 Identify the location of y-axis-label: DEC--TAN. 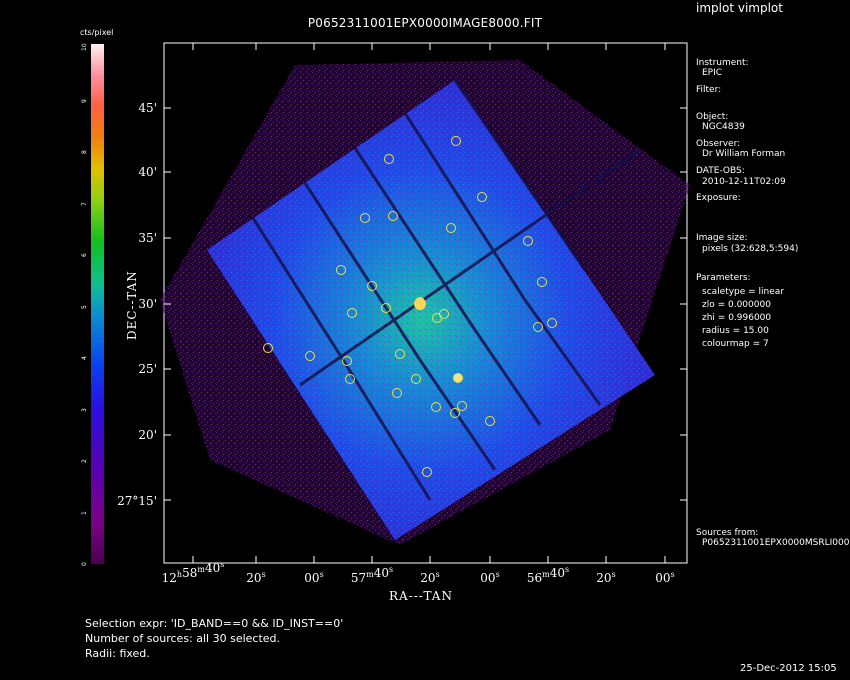
(132, 305).